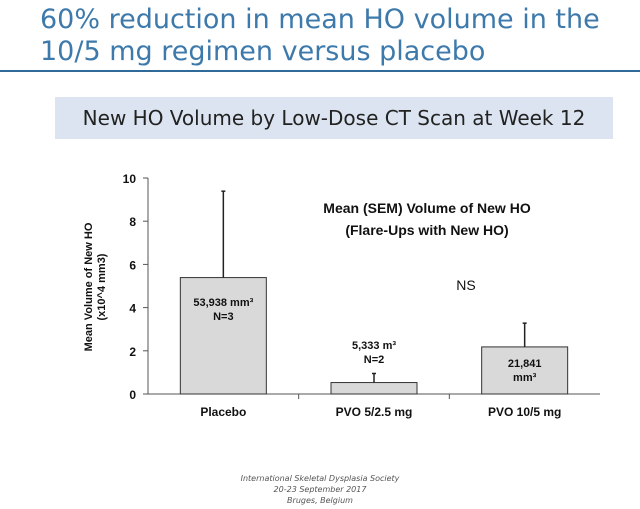  What do you see at coordinates (374, 346) in the screenshot?
I see `bar-data-label: 5,333 m³` at bounding box center [374, 346].